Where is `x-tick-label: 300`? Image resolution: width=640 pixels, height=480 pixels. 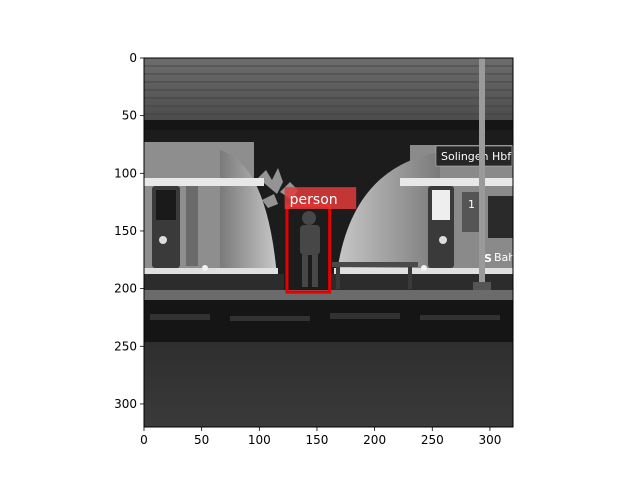
x-tick-label: 300 is located at coordinates (489, 440).